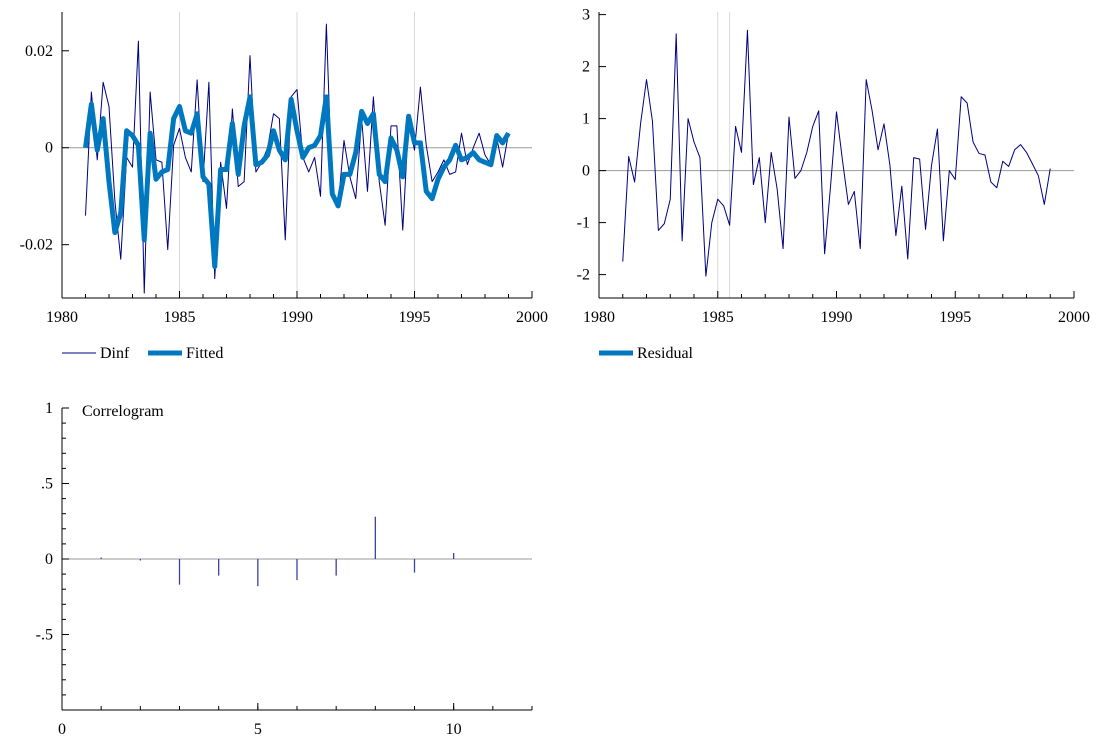  What do you see at coordinates (115, 353) in the screenshot?
I see `legend-label: Dinf` at bounding box center [115, 353].